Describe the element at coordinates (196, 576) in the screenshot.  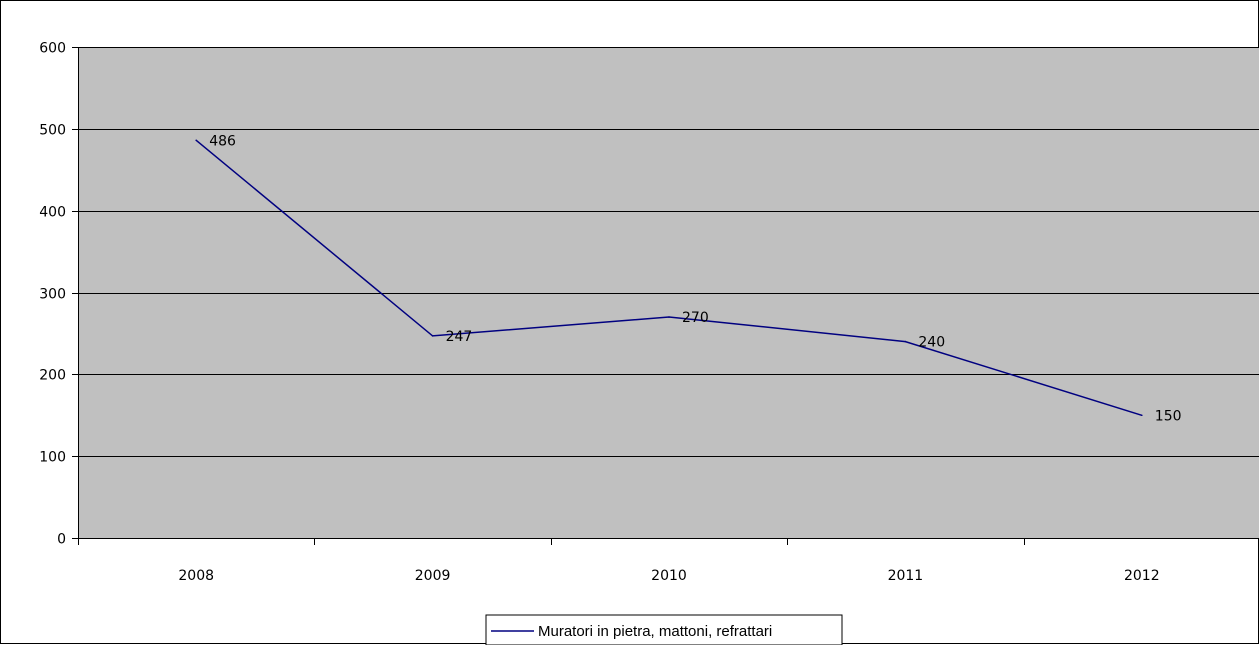
I see `x-tick-label: 2008` at that location.